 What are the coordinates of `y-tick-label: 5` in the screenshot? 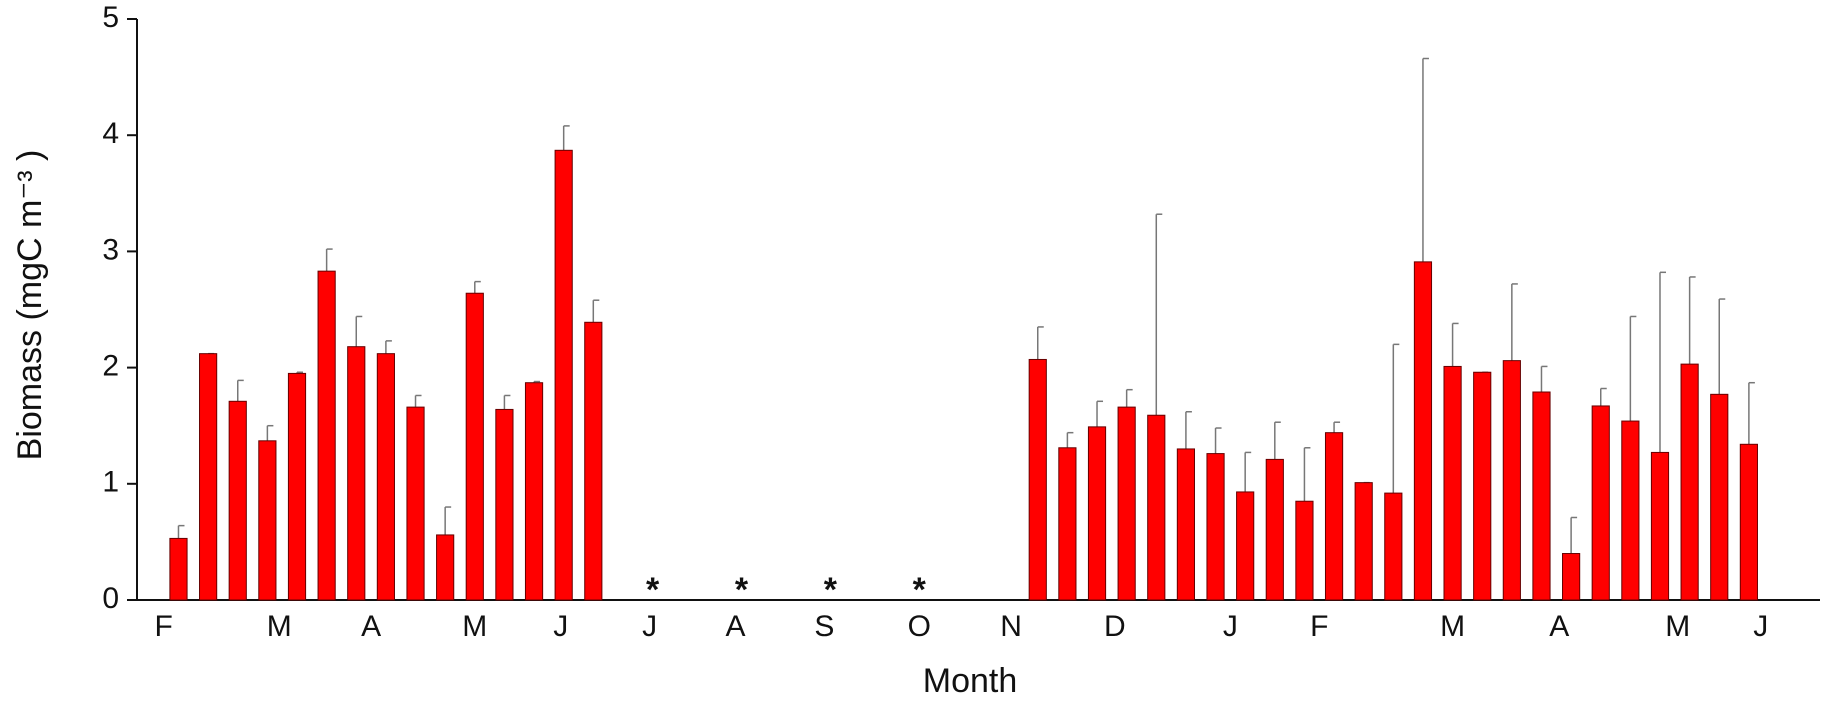 It's located at (110, 17).